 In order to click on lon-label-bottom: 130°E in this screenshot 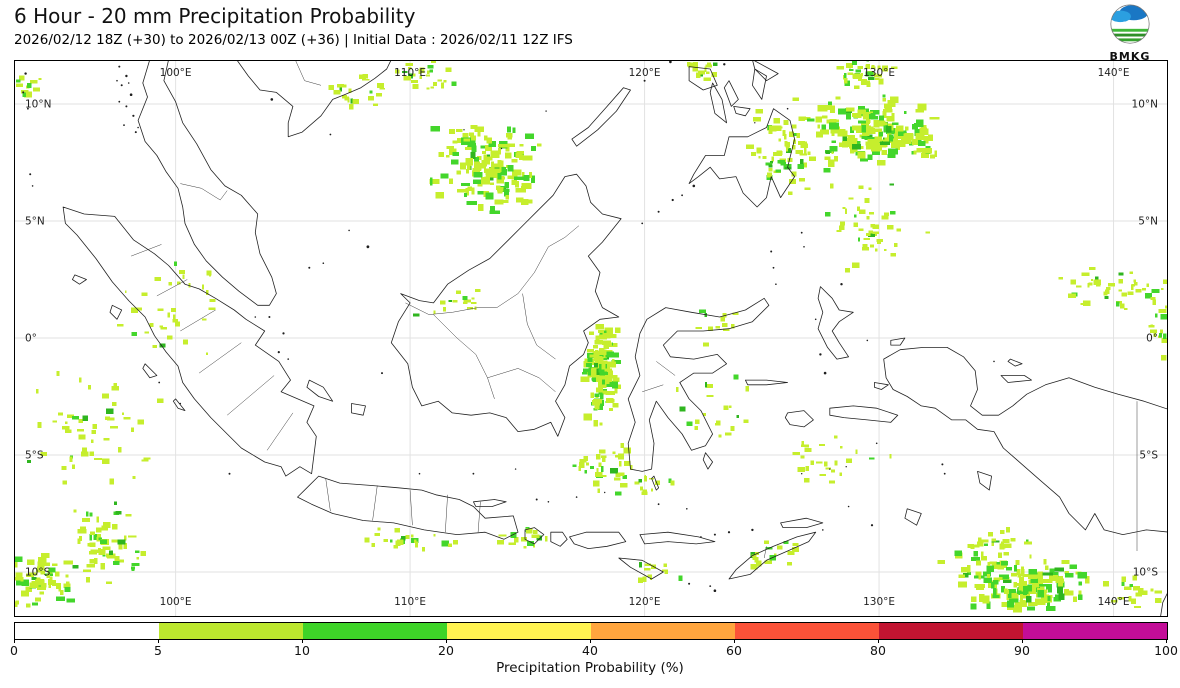, I will do `click(879, 602)`.